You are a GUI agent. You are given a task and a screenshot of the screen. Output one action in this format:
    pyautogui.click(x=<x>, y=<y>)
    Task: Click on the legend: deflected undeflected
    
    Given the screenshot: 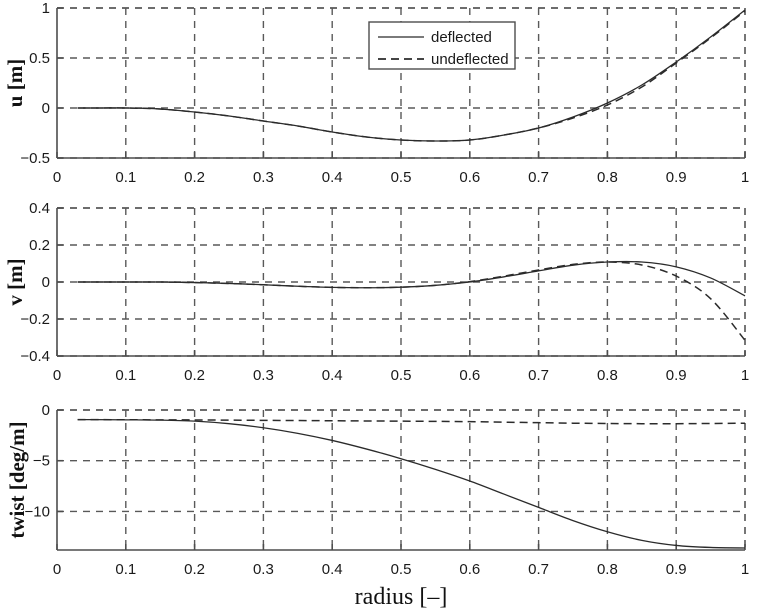 What is the action you would take?
    pyautogui.click(x=442, y=45)
    